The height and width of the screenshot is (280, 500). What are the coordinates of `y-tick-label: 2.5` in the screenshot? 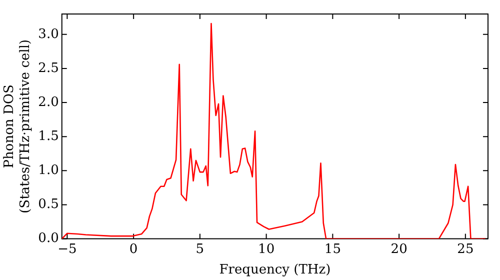 It's located at (48, 68).